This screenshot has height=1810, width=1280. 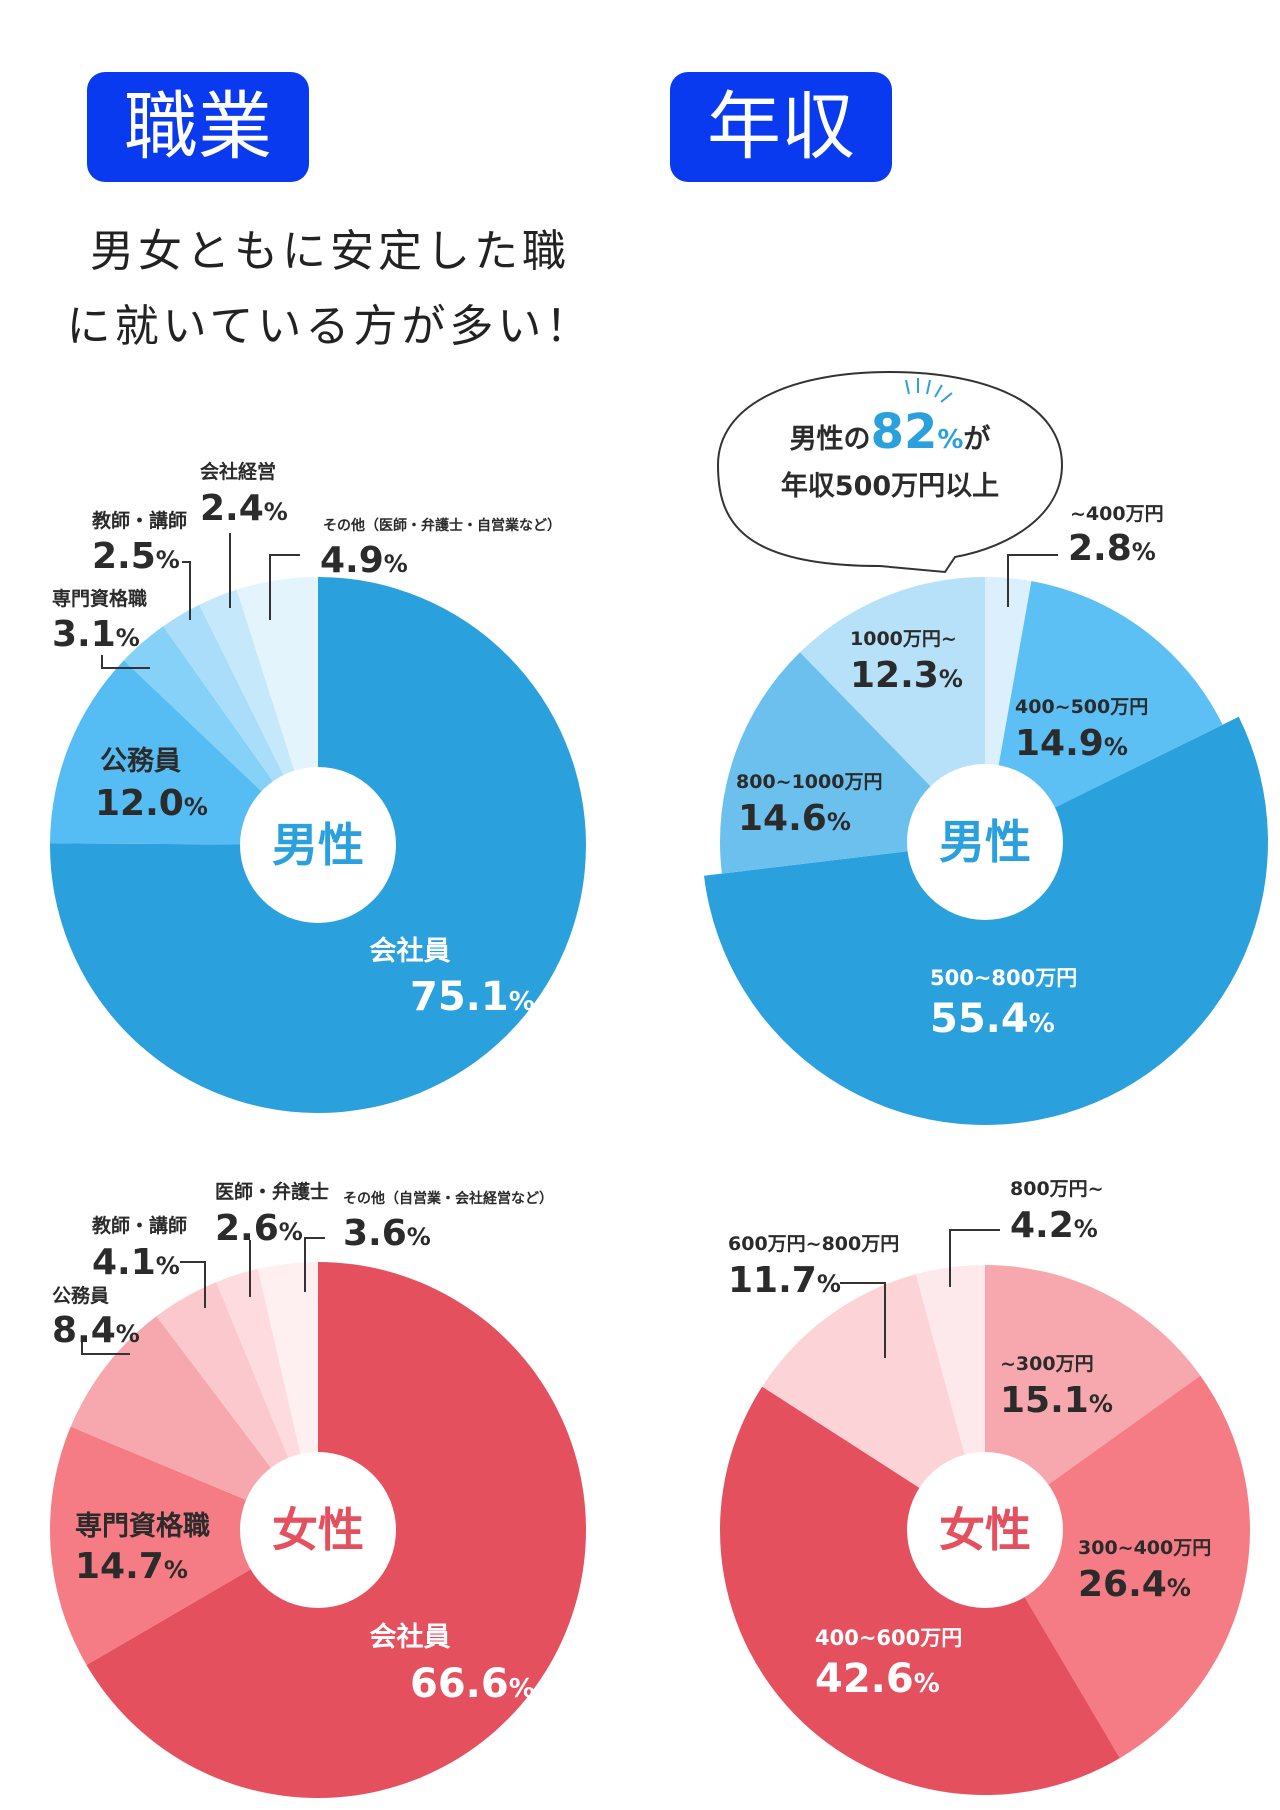 I want to click on female-income-center-hole, so click(x=985, y=1530).